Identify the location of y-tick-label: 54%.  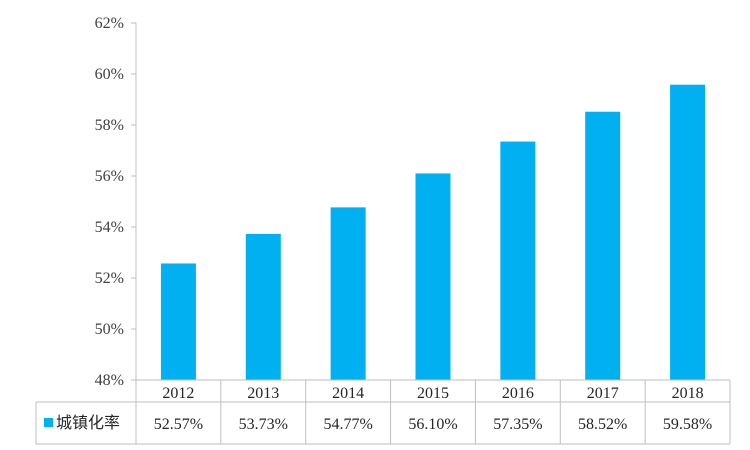
(109, 227).